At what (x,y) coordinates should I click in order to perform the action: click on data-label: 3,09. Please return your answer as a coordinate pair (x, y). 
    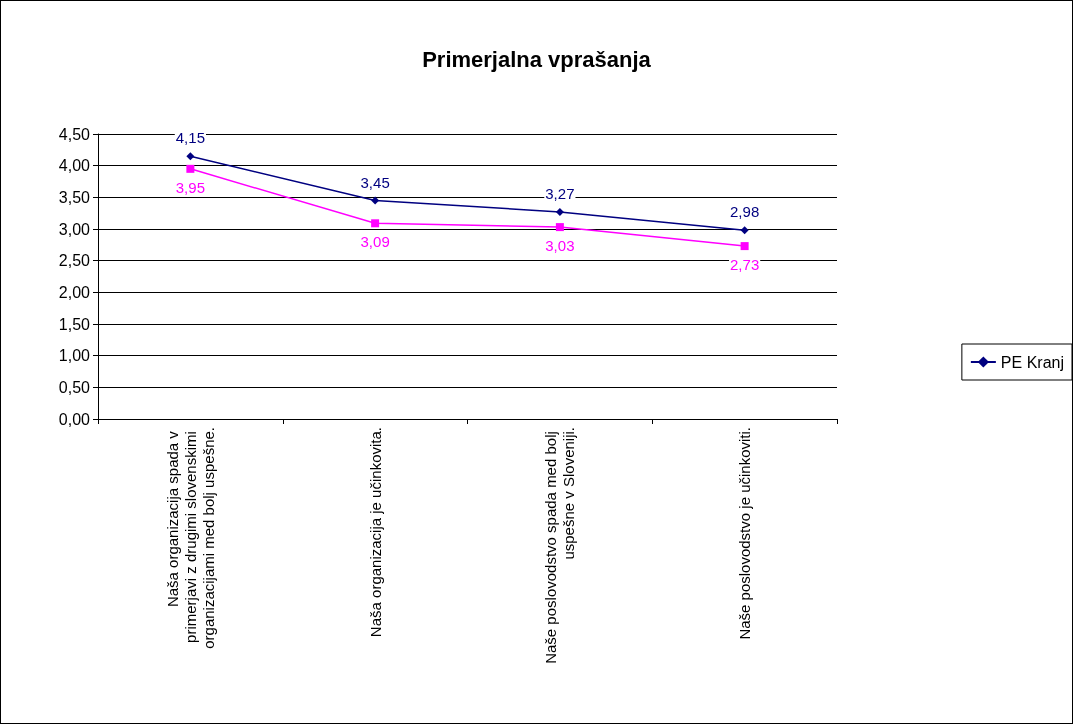
    Looking at the image, I should click on (375, 242).